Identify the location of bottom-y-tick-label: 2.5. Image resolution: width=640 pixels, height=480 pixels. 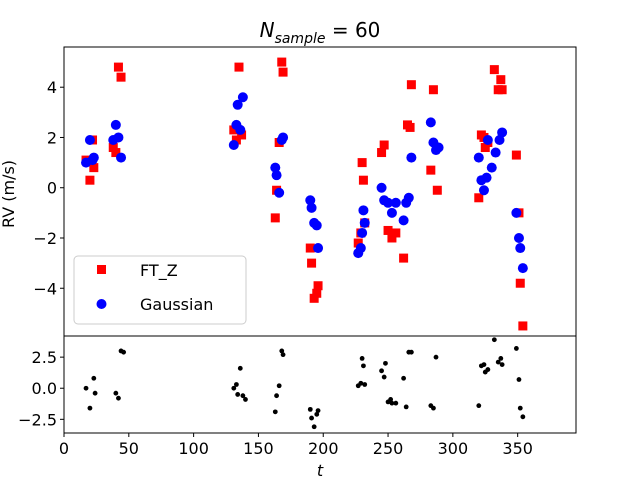
(44, 357).